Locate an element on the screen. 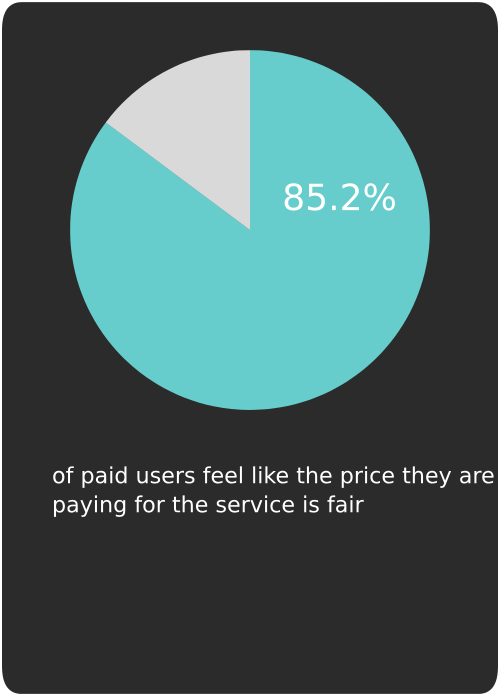 The height and width of the screenshot is (696, 500). text: of paid users feel like the price they are paying for the service is fair is located at coordinates (273, 491).